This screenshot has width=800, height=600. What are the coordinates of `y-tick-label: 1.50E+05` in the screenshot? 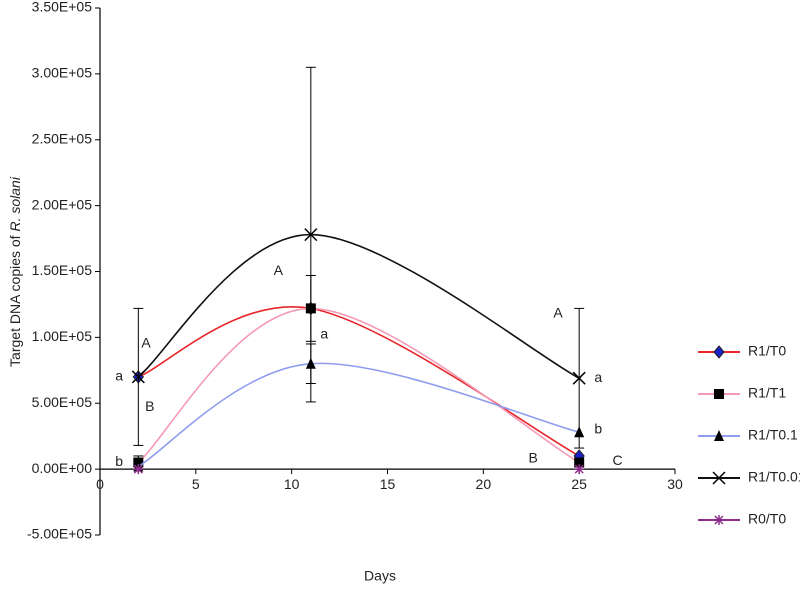 It's located at (62, 270).